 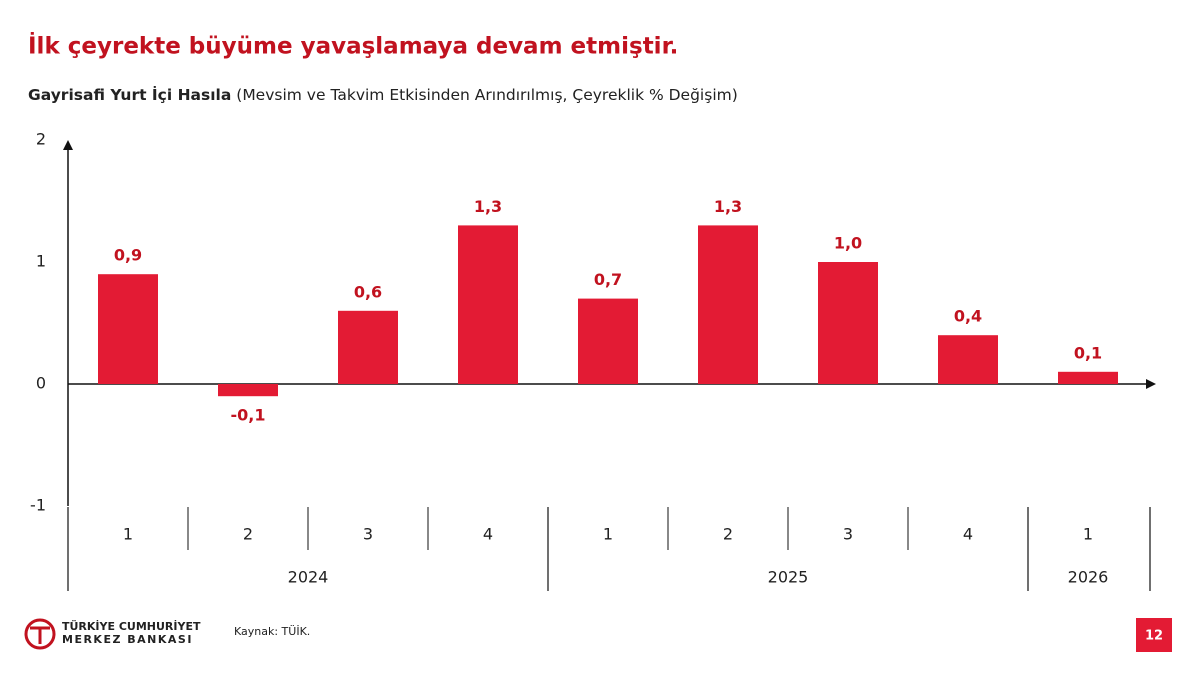 I want to click on page-number: 12, so click(x=1154, y=636).